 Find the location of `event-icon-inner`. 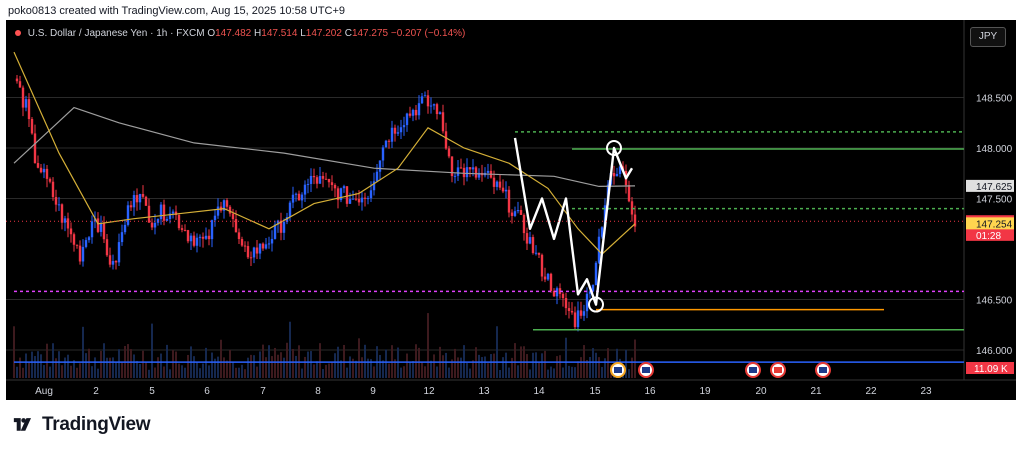

event-icon-inner is located at coordinates (646, 370).